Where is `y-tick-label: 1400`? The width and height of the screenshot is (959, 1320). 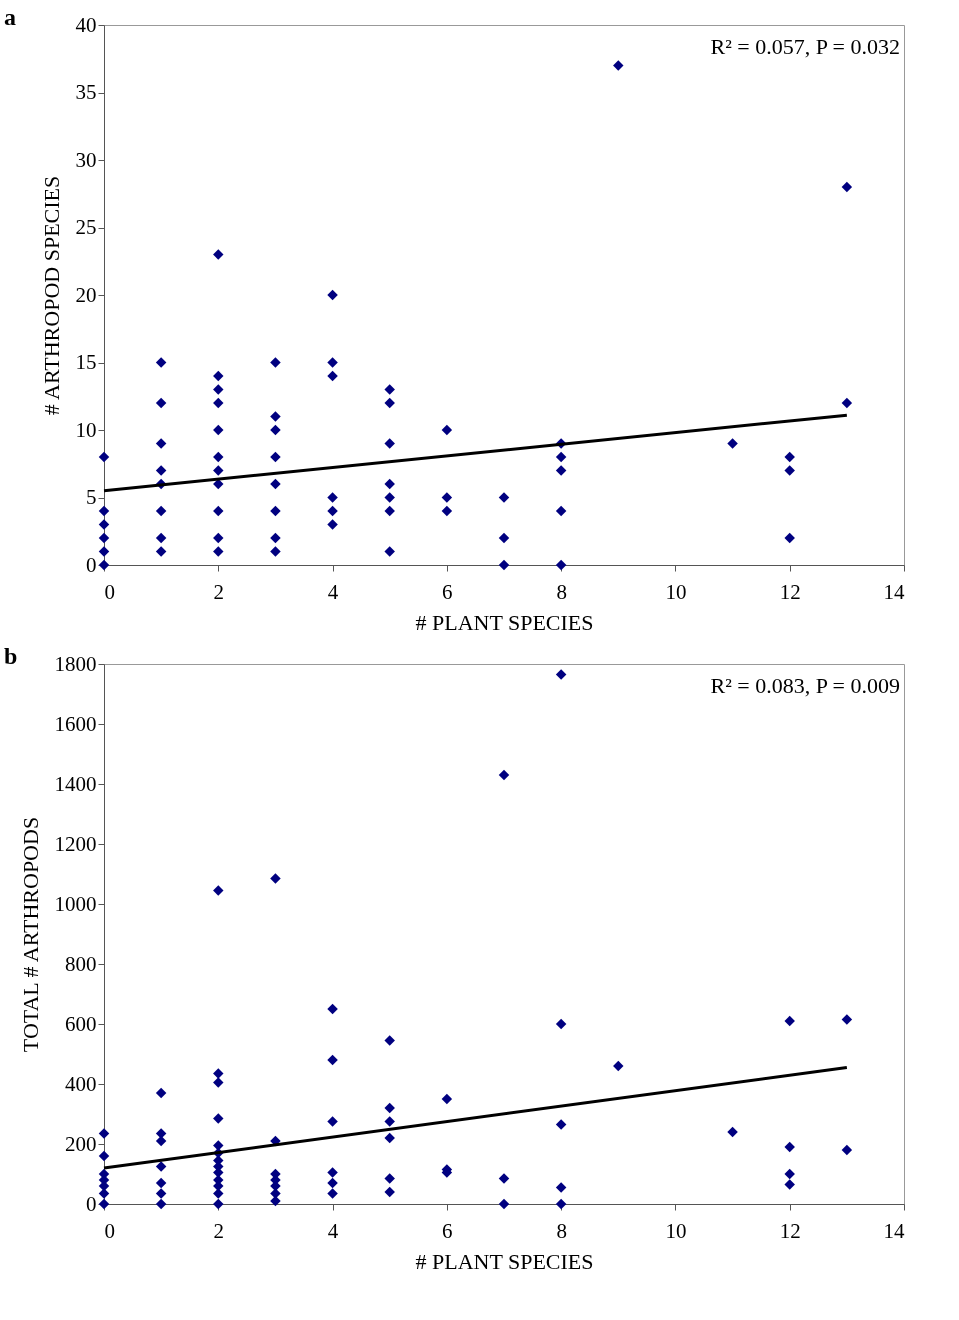
y-tick-label: 1400 is located at coordinates (75, 783).